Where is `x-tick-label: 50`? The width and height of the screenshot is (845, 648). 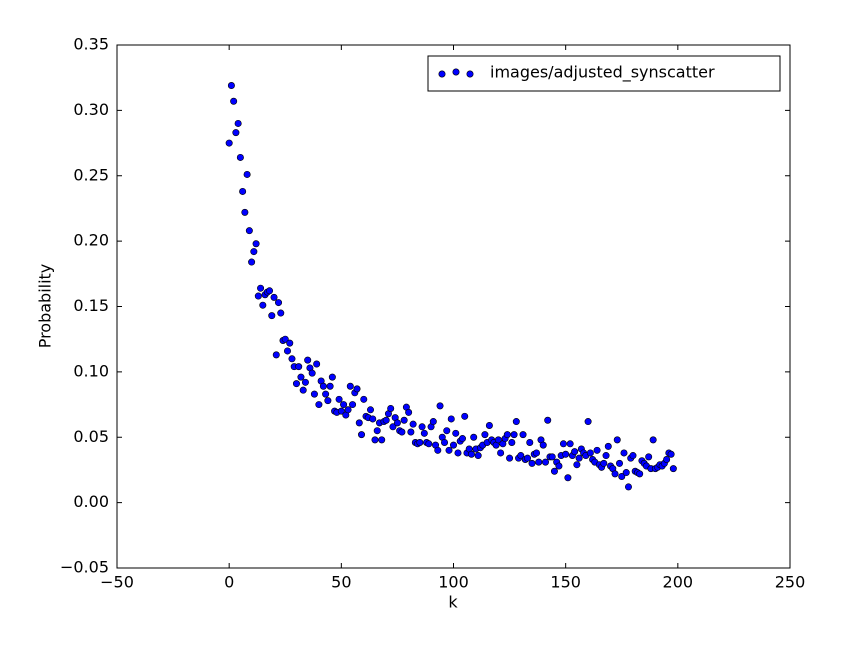
x-tick-label: 50 is located at coordinates (341, 582).